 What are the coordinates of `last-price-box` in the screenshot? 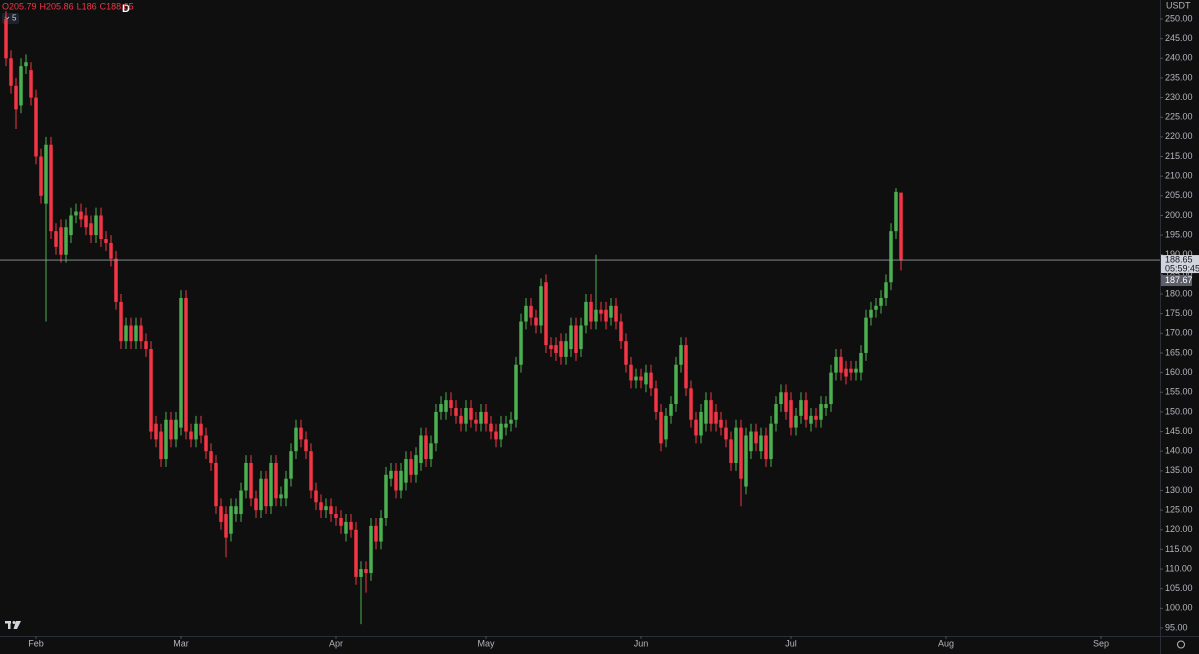 It's located at (1180, 264).